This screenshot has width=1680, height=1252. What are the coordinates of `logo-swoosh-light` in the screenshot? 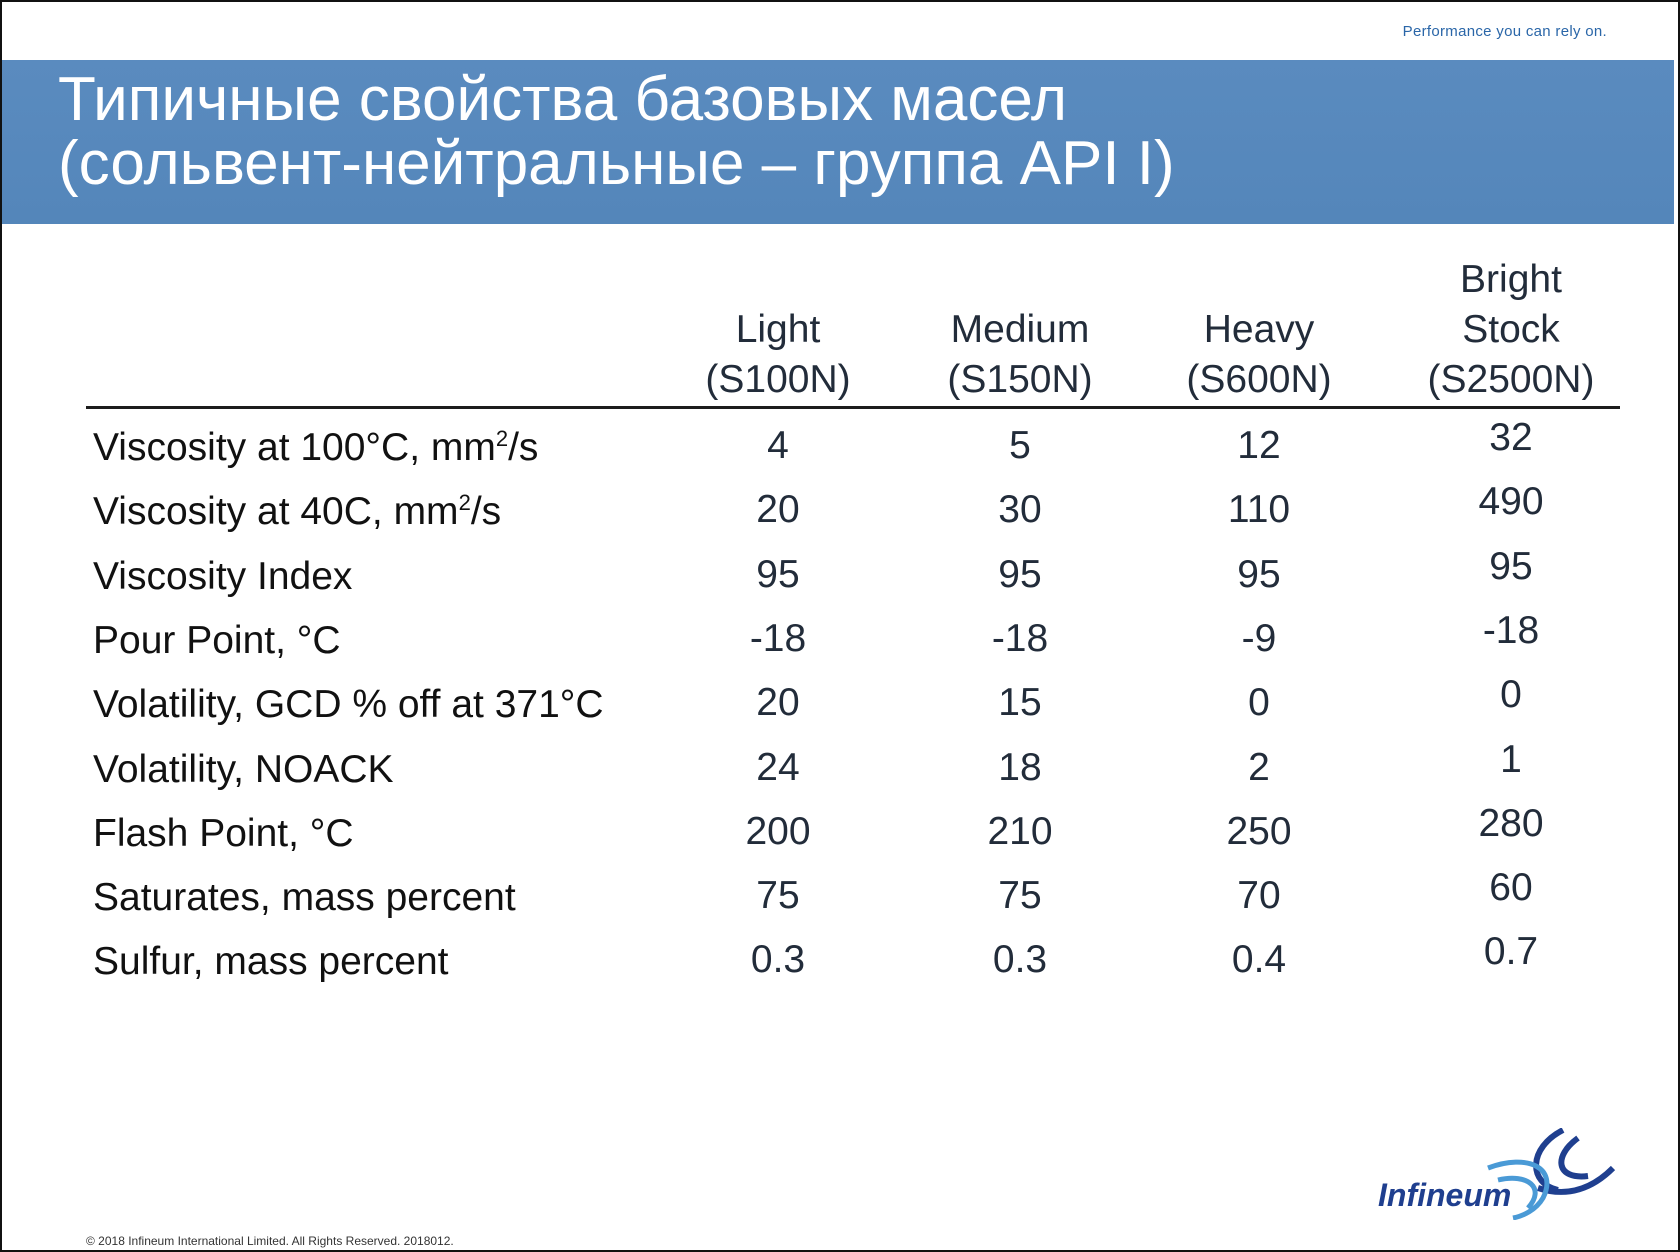 It's located at (1518, 1189).